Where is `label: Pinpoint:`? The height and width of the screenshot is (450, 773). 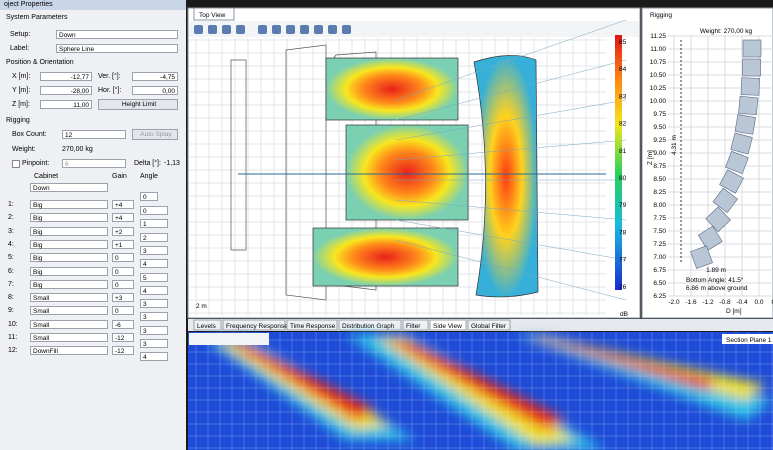
label: Pinpoint: is located at coordinates (36, 163).